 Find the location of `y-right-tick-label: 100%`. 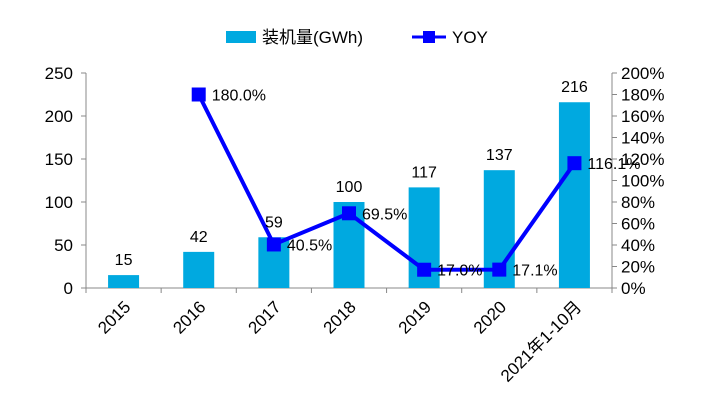

y-right-tick-label: 100% is located at coordinates (642, 181).